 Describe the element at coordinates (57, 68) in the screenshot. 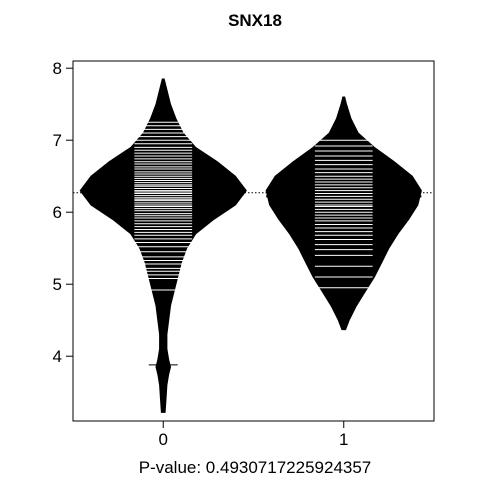

I see `y-tick-label: 8` at that location.